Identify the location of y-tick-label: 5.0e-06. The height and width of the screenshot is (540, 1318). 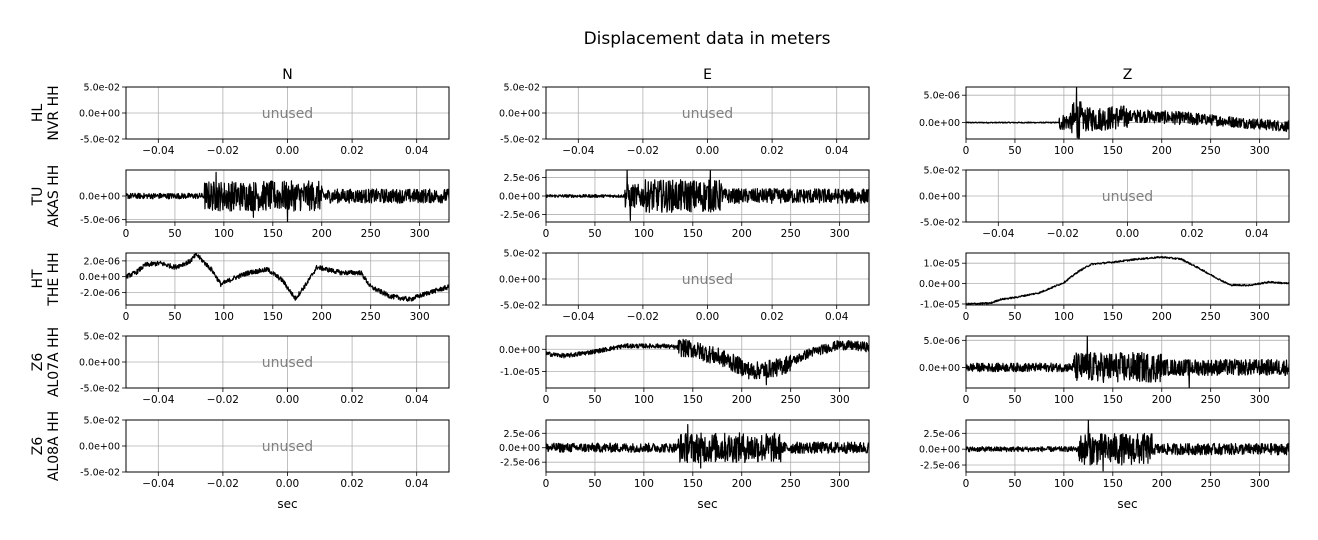
(942, 96).